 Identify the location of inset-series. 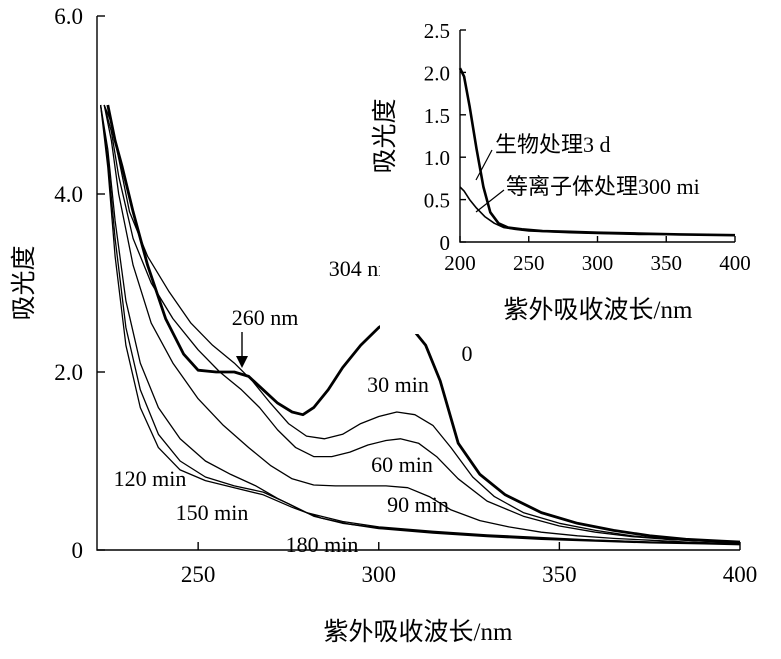
(597, 152).